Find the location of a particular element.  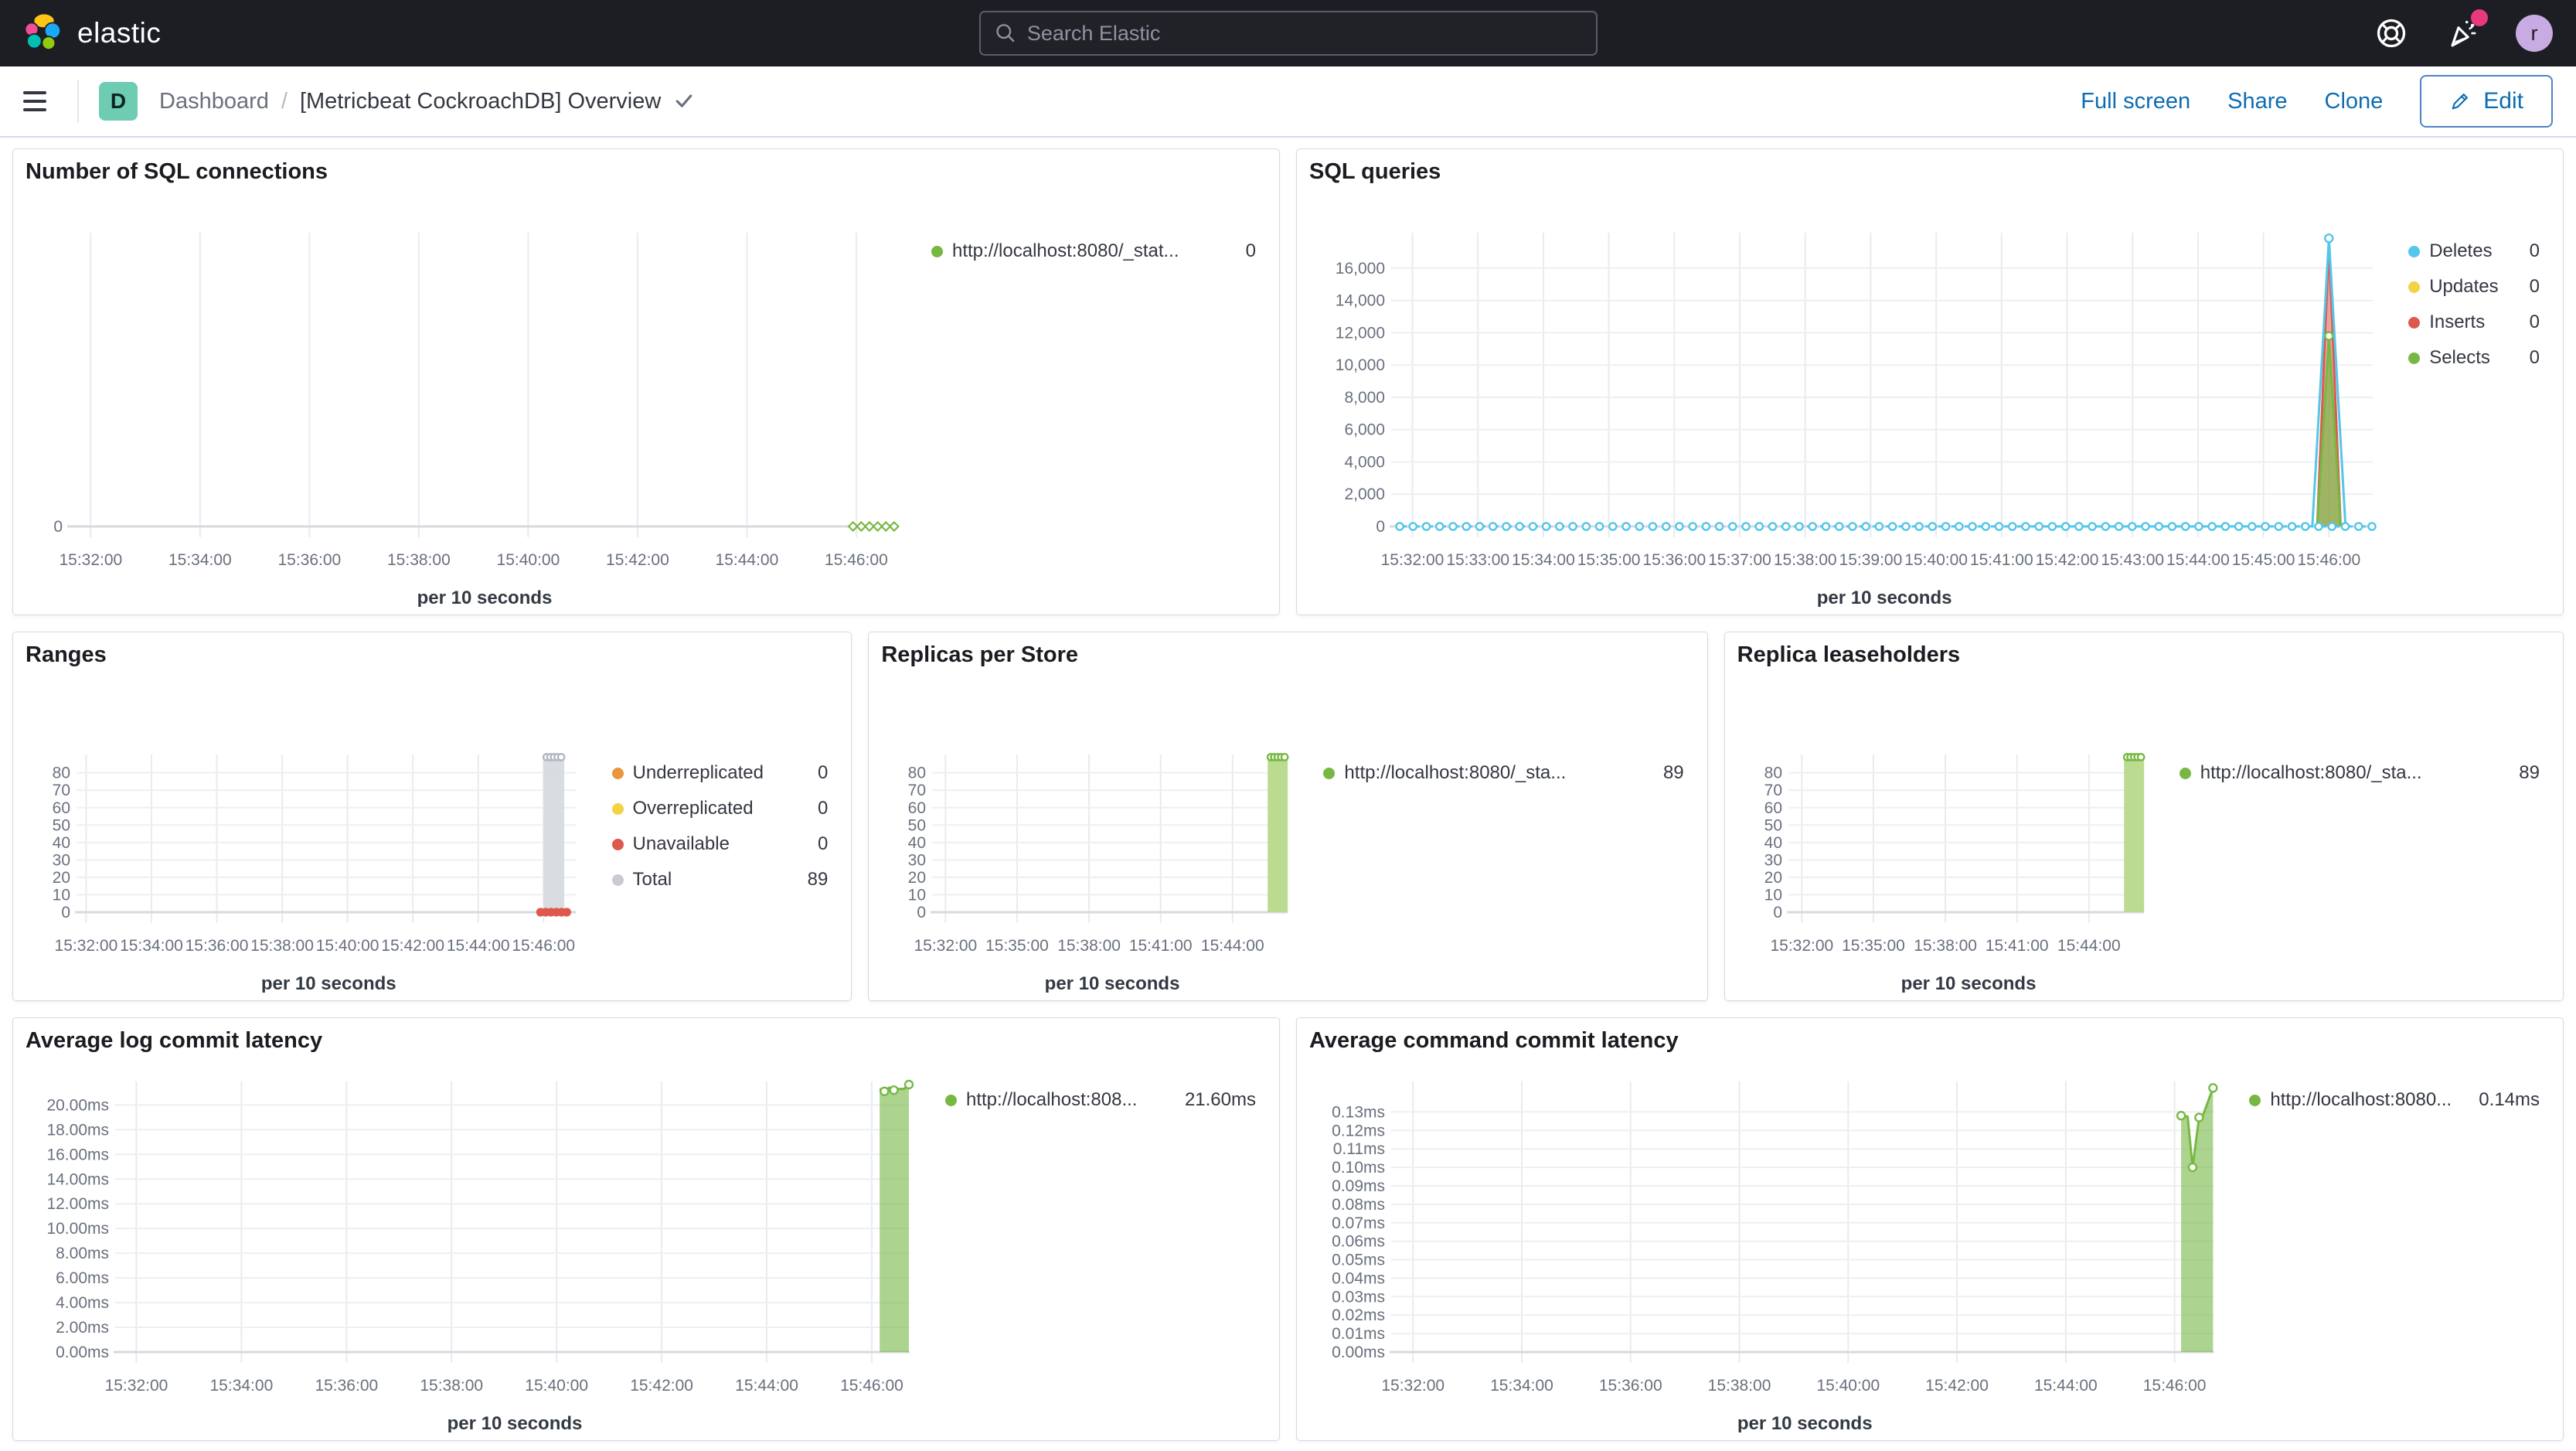

edit-button: Edit is located at coordinates (2486, 101).